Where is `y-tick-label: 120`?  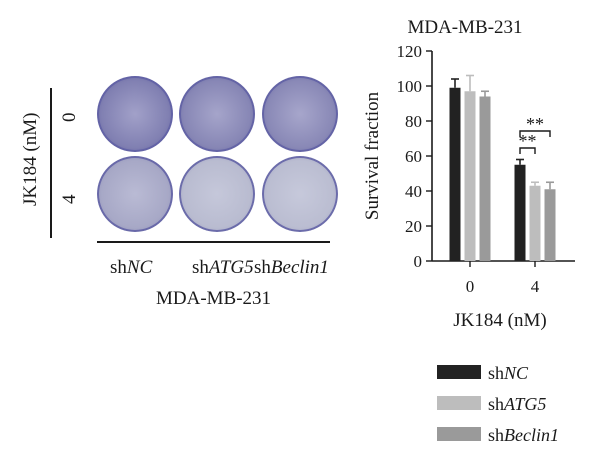 y-tick-label: 120 is located at coordinates (410, 51).